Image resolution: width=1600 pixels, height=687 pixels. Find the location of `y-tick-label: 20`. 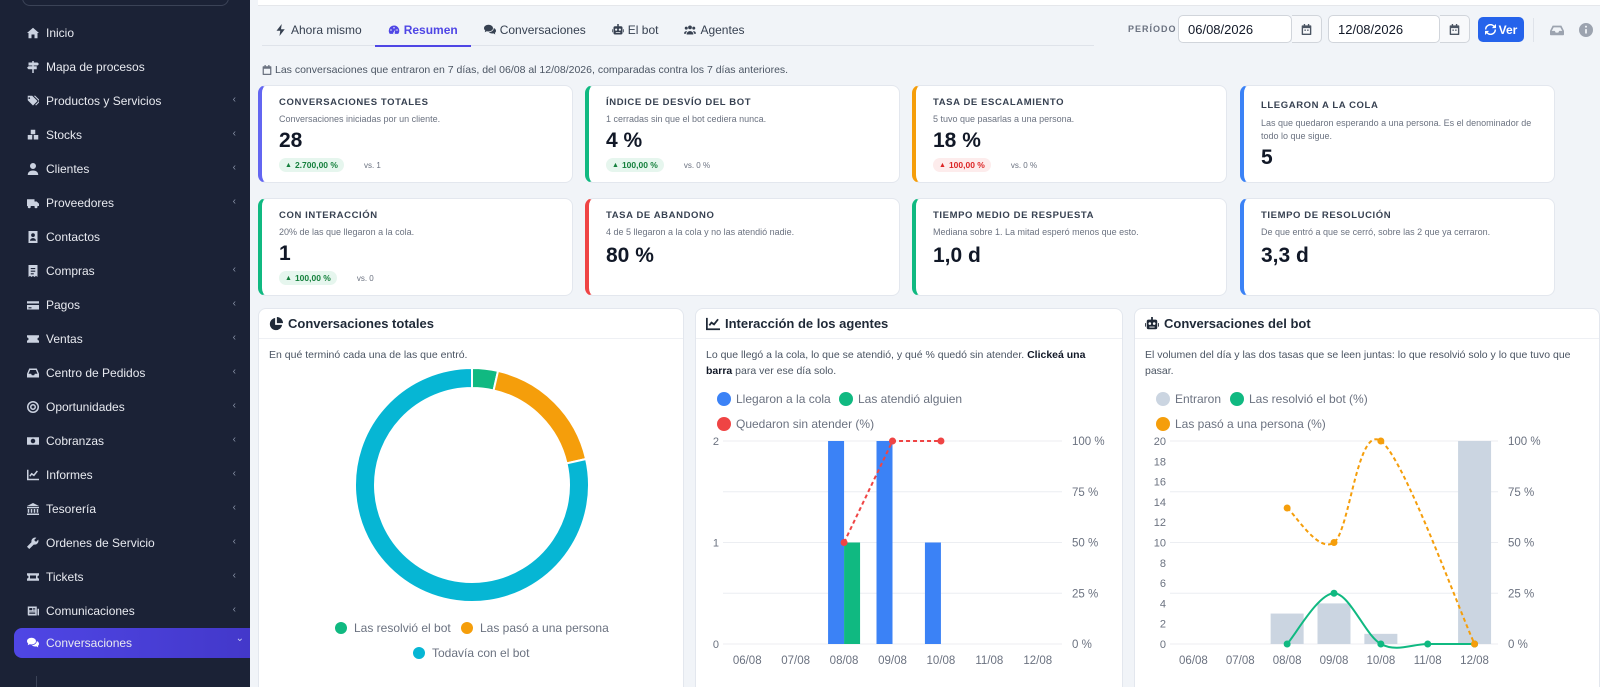

y-tick-label: 20 is located at coordinates (1160, 442).